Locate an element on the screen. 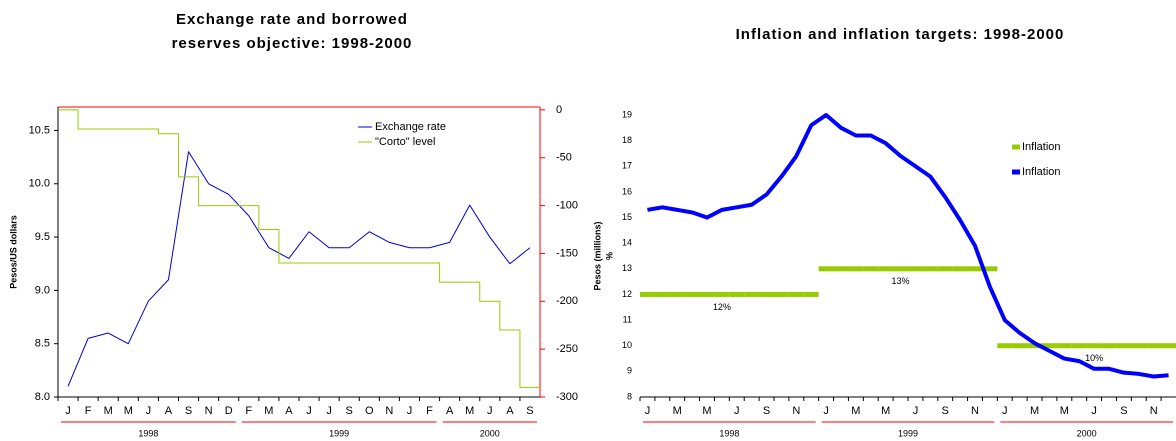  value-label: 10% is located at coordinates (1094, 358).